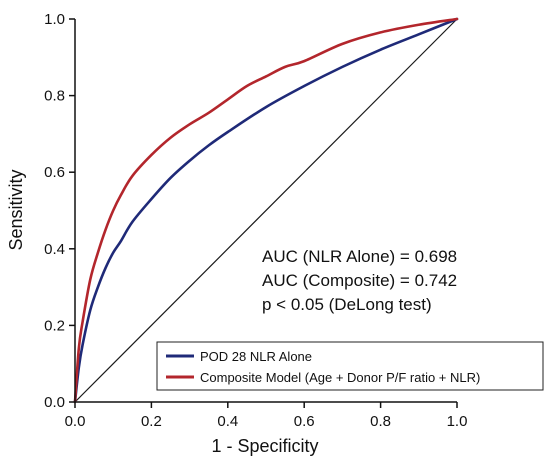  What do you see at coordinates (54, 172) in the screenshot?
I see `y-tick-label: 0.6` at bounding box center [54, 172].